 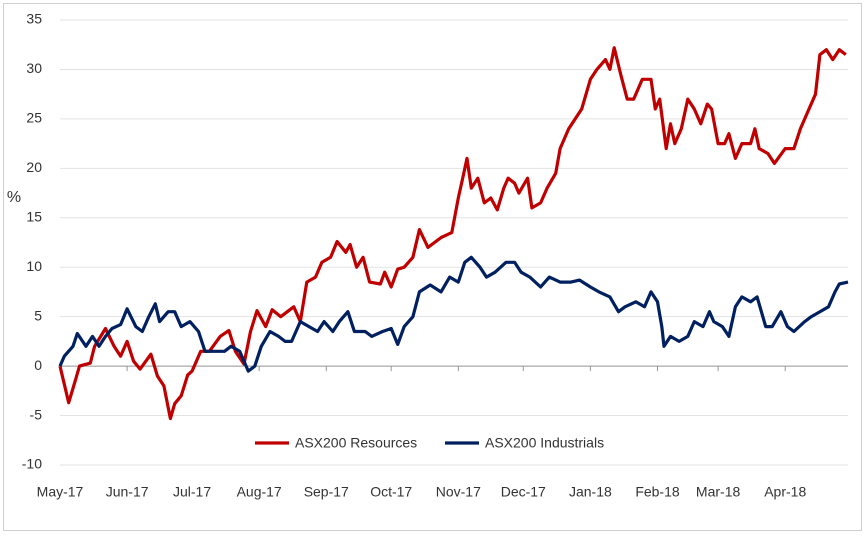 What do you see at coordinates (523, 492) in the screenshot?
I see `x-tick-label: Dec-17` at bounding box center [523, 492].